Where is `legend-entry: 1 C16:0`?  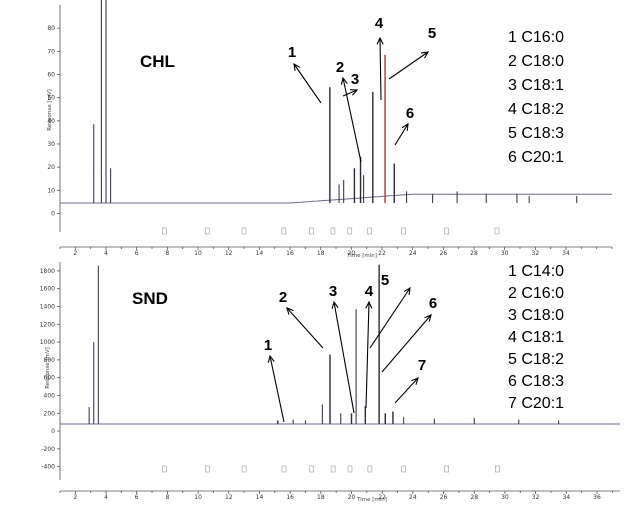 legend-entry: 1 C16:0 is located at coordinates (536, 37).